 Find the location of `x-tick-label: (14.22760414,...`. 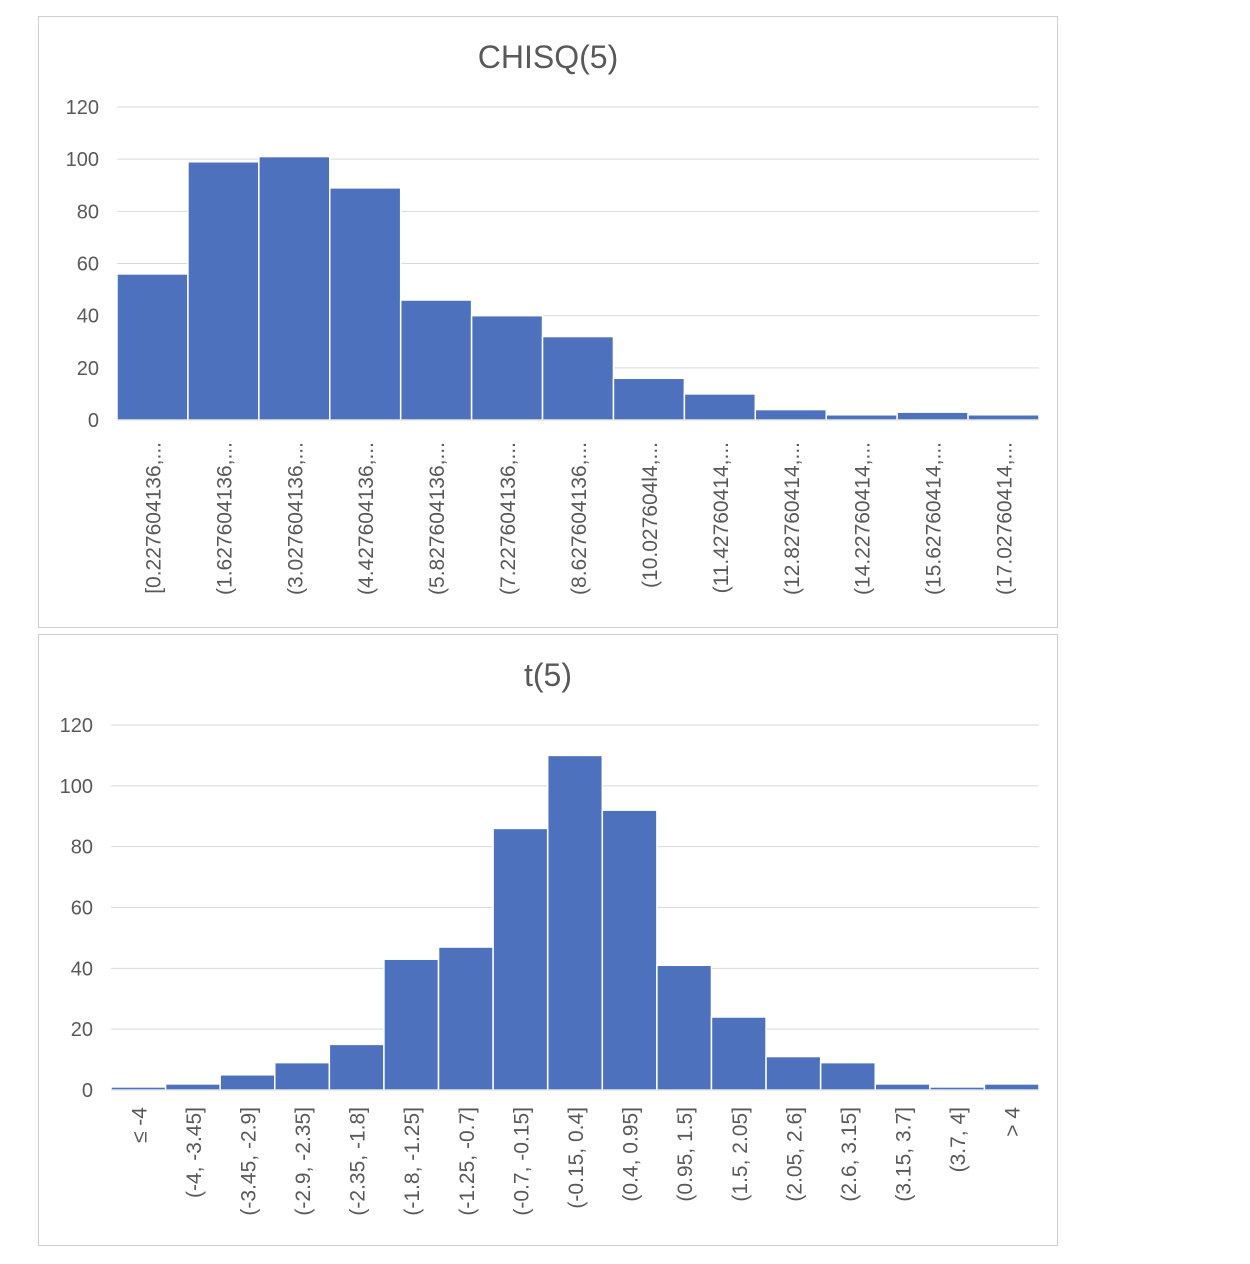

x-tick-label: (14.22760414,... is located at coordinates (863, 518).